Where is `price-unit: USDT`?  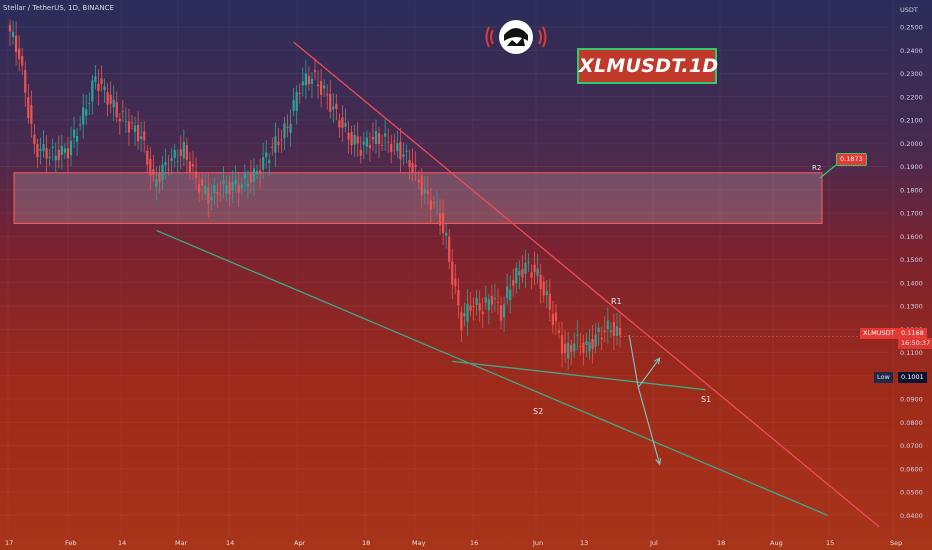 price-unit: USDT is located at coordinates (909, 10).